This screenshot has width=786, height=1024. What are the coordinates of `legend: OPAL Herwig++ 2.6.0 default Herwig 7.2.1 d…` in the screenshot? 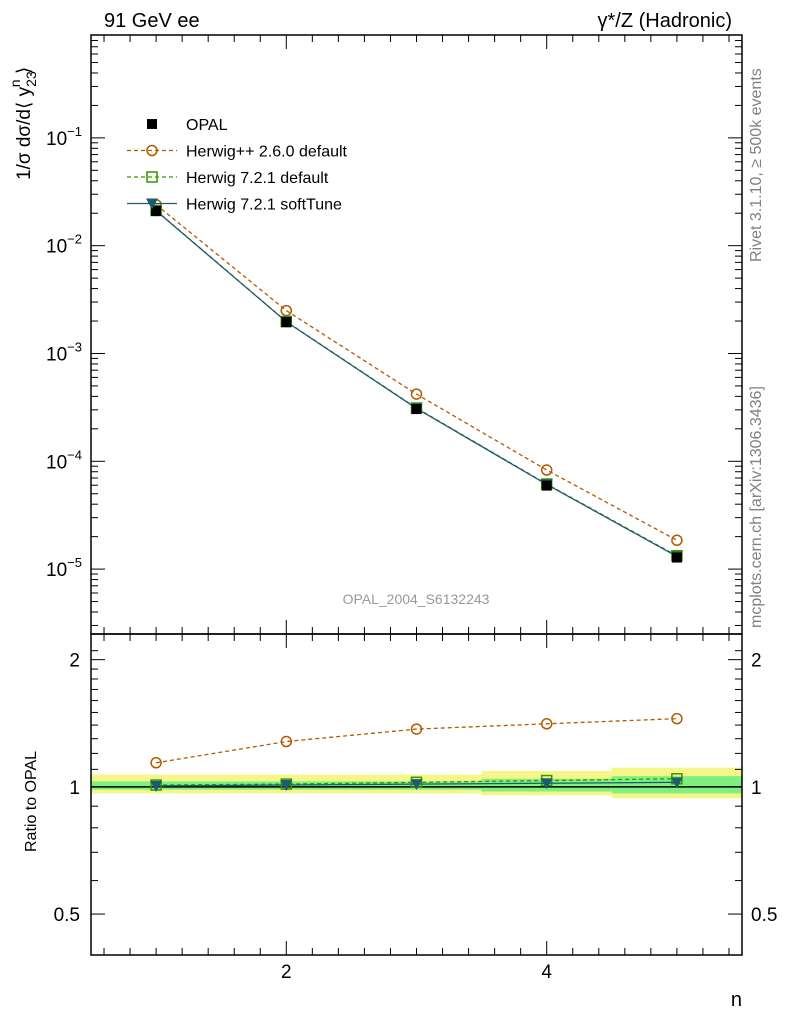 It's located at (237, 165).